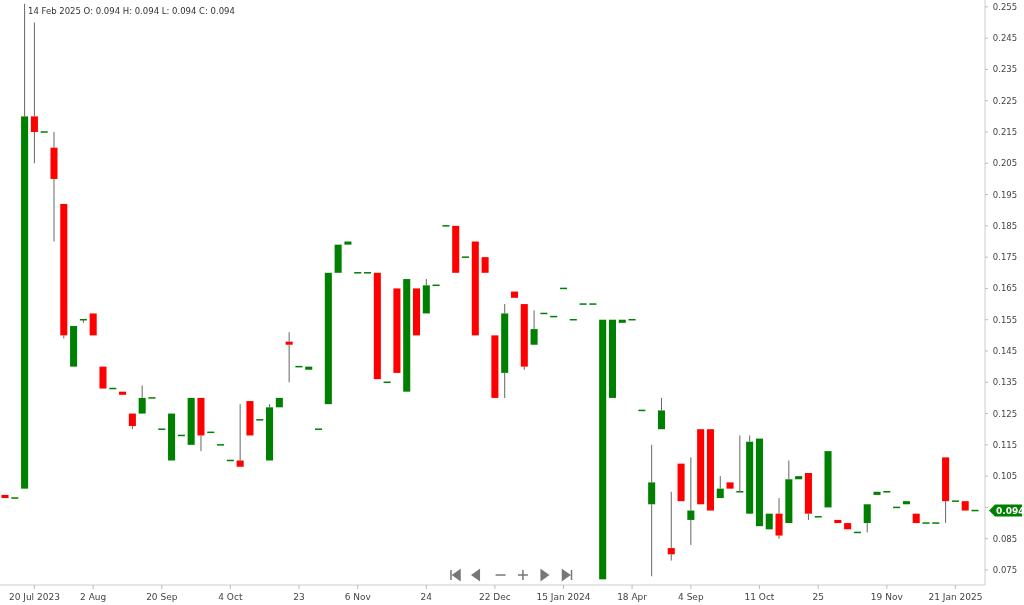 This screenshot has width=1024, height=605. I want to click on y-tick-label: 0.075, so click(1005, 569).